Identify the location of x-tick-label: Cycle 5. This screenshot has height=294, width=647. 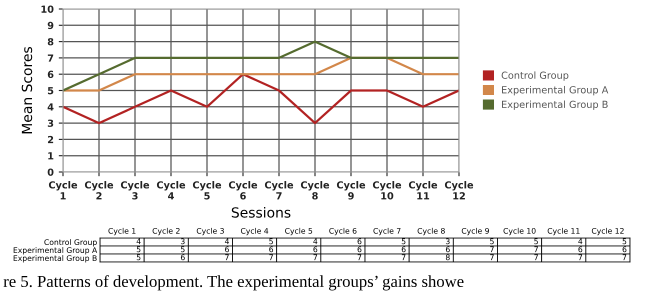
(207, 190).